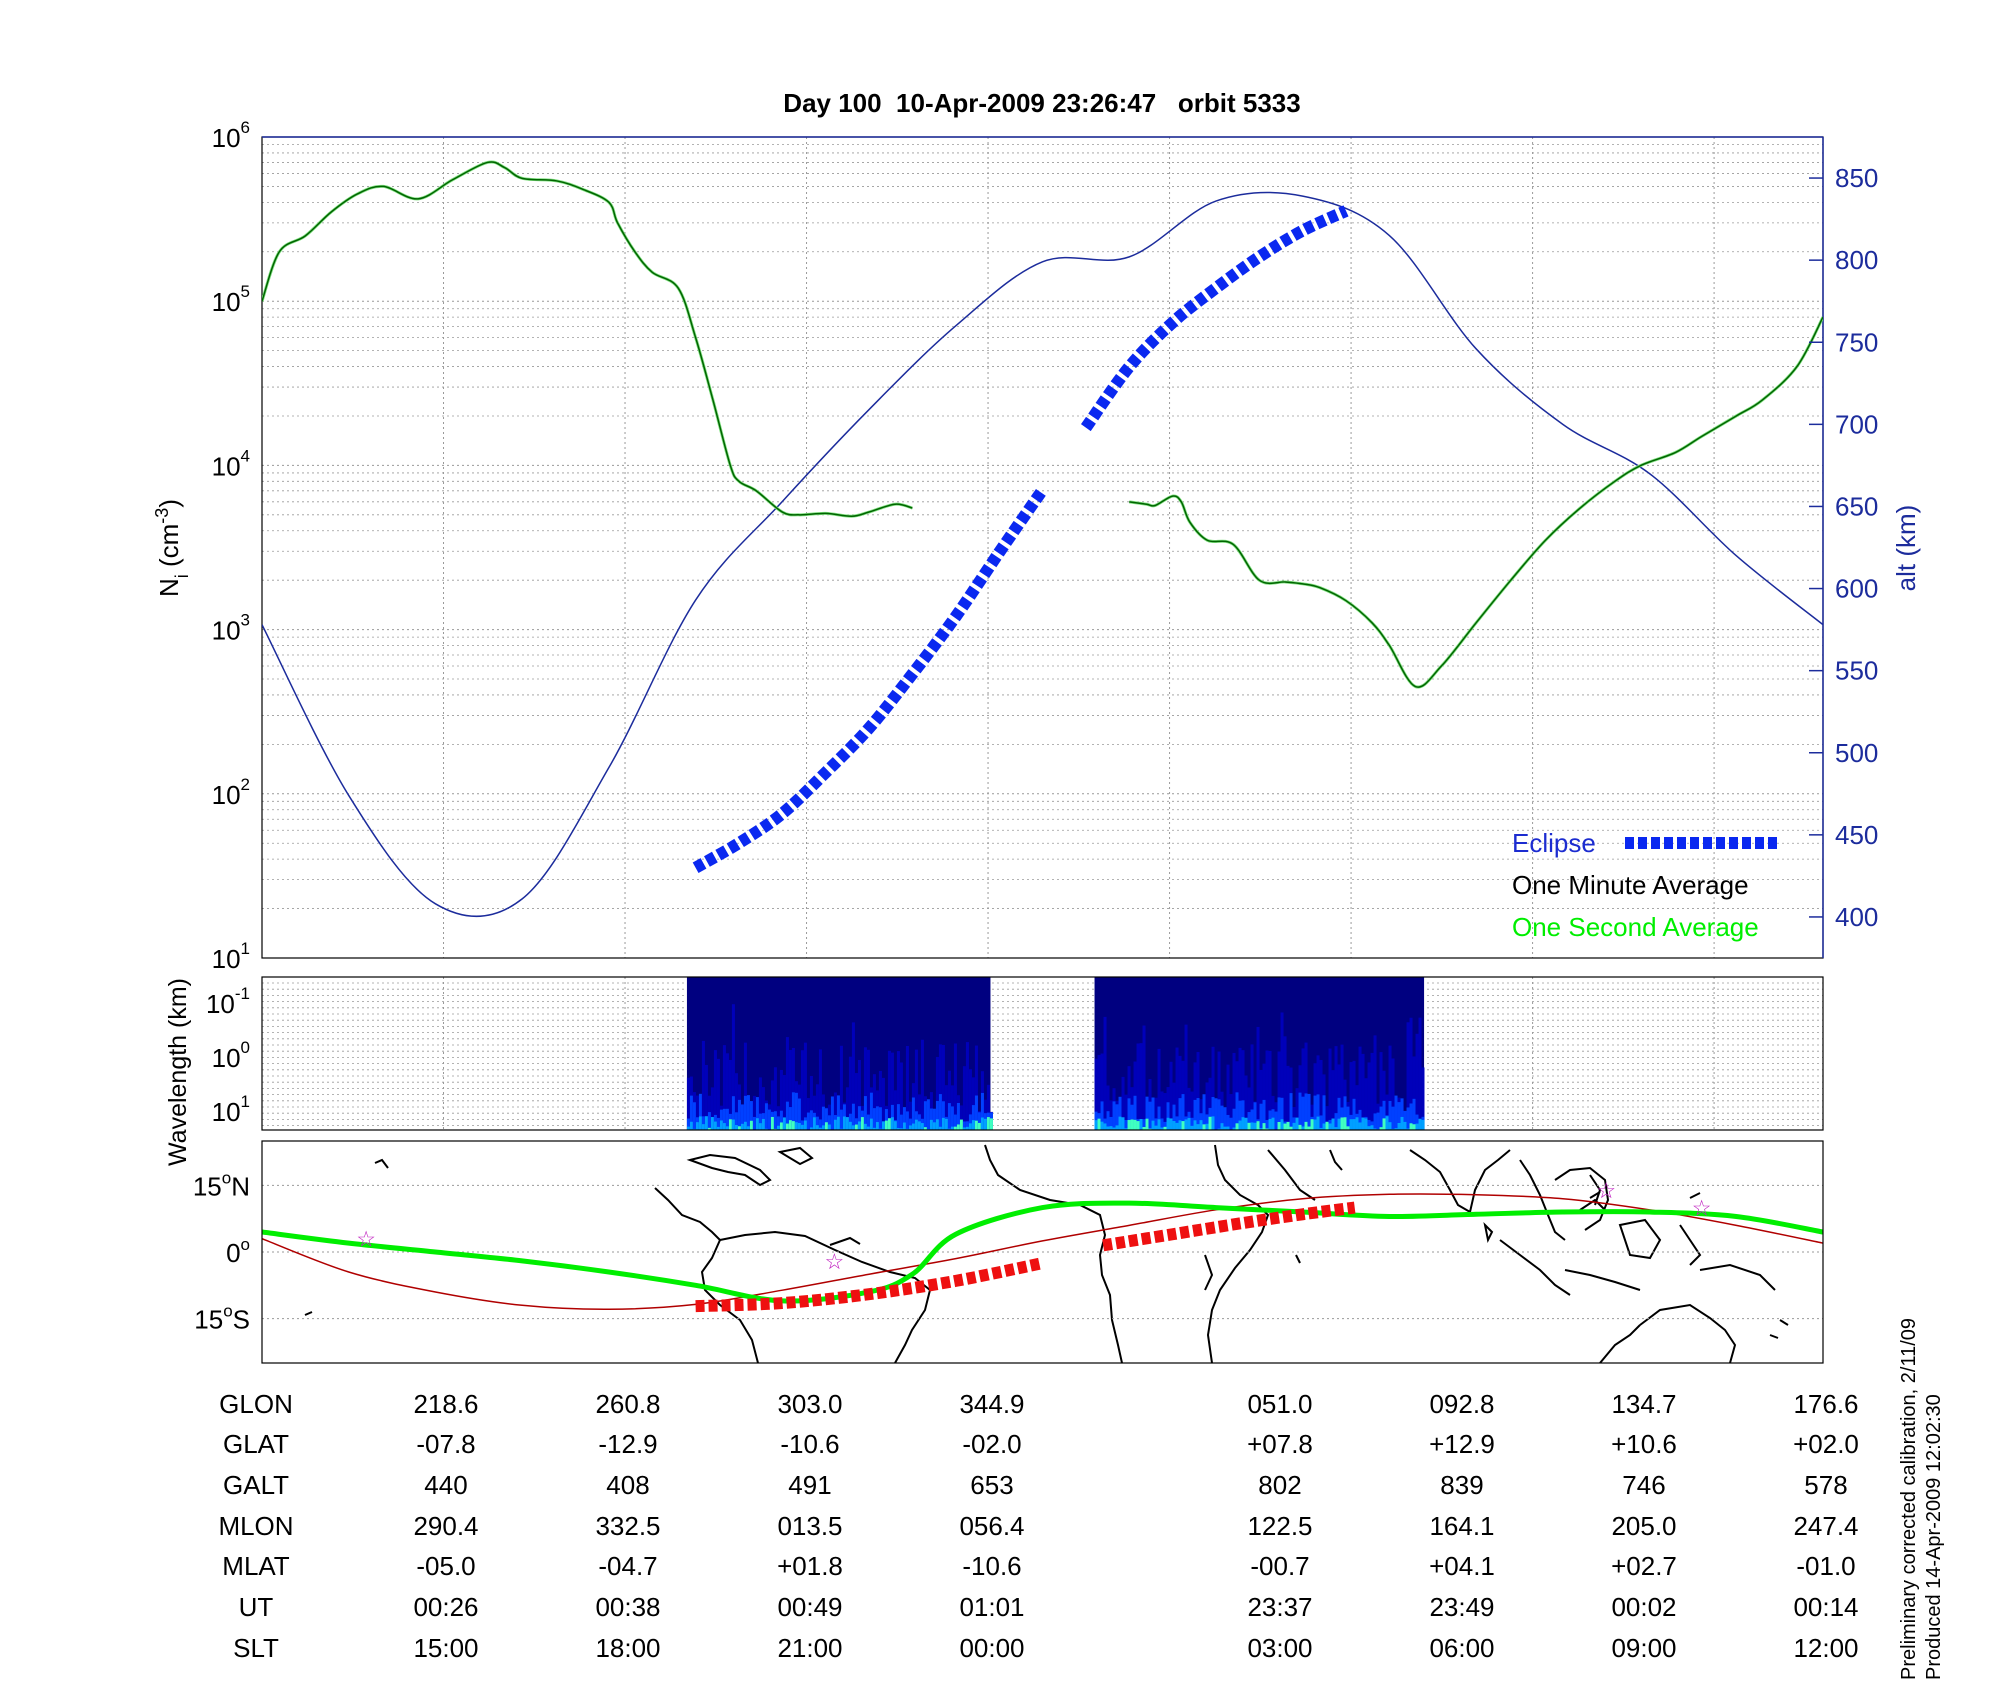 The image size is (2000, 1700). I want to click on ephemeris-cell: -07.8, so click(445, 1444).